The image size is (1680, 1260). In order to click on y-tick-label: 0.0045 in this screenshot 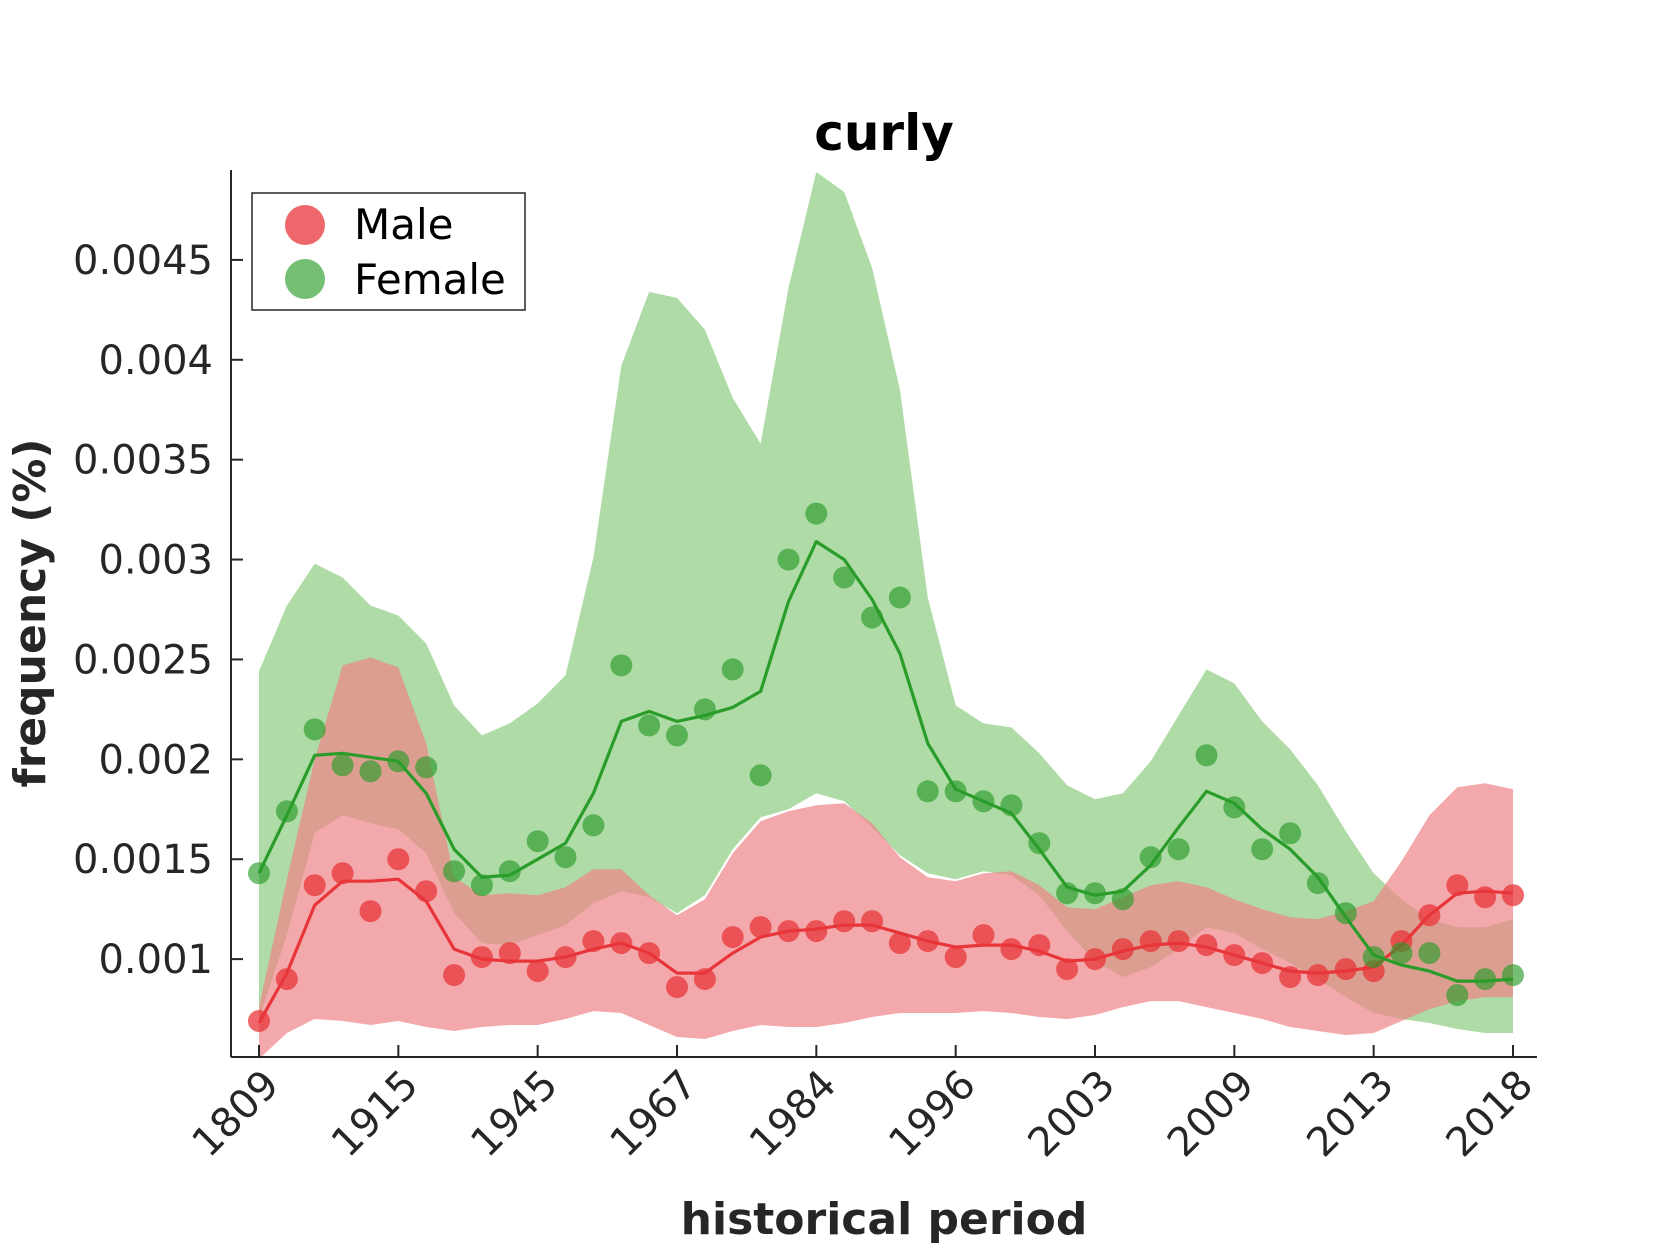, I will do `click(143, 261)`.